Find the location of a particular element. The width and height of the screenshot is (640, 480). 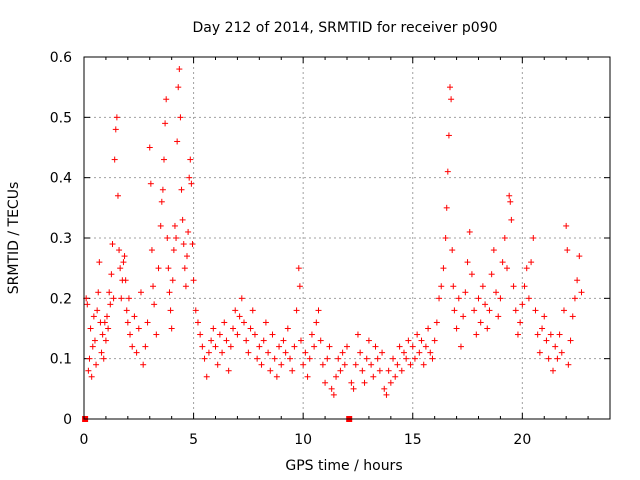

x-tick-labels: 0 5 10 15 20 is located at coordinates (306, 440).